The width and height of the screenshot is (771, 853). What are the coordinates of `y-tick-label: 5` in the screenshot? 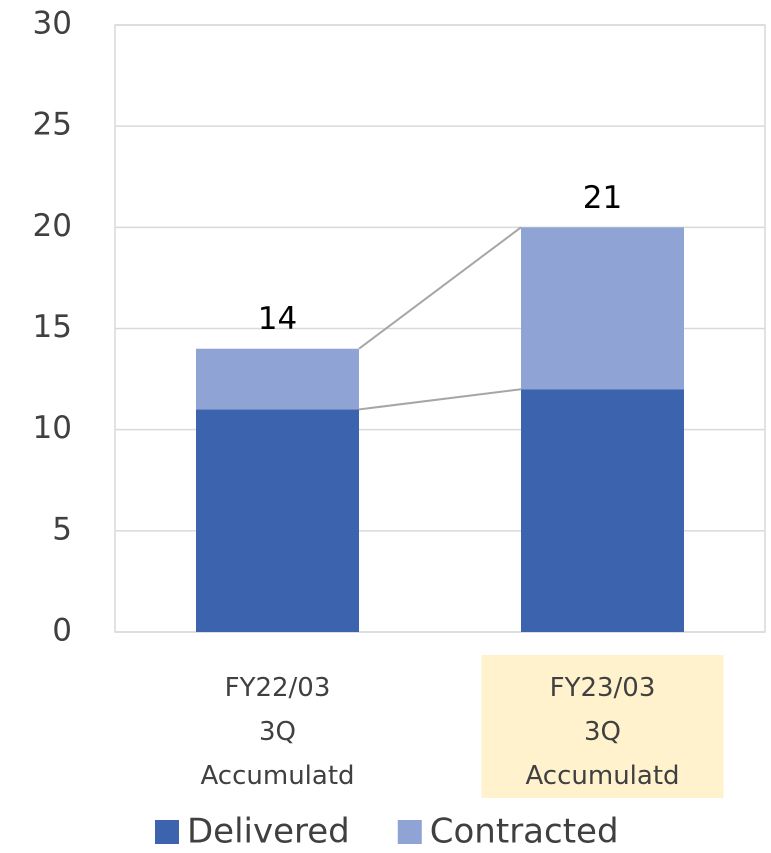 It's located at (62, 529).